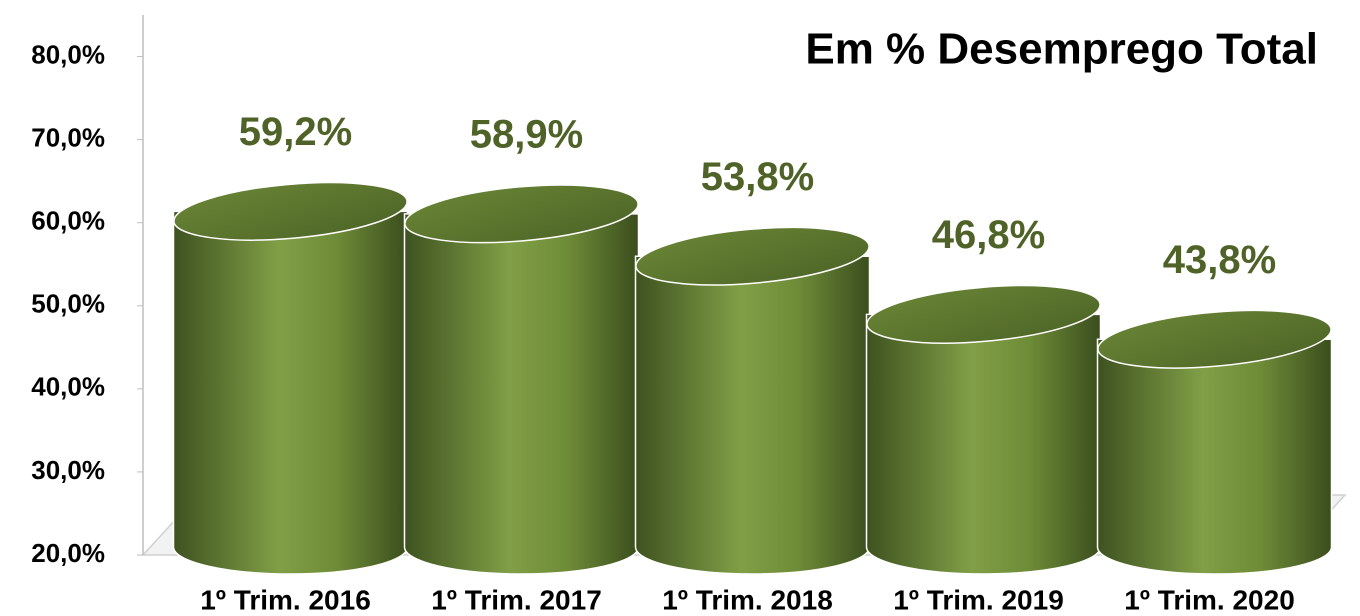 The width and height of the screenshot is (1360, 616). What do you see at coordinates (978, 599) in the screenshot?
I see `x-tick-label: 1º Trim. 2019` at bounding box center [978, 599].